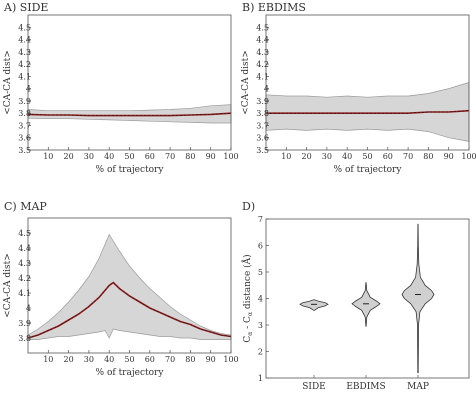 This screenshot has width=476, height=410. I want to click on x-tick-label-ebdims: 100, so click(468, 156).